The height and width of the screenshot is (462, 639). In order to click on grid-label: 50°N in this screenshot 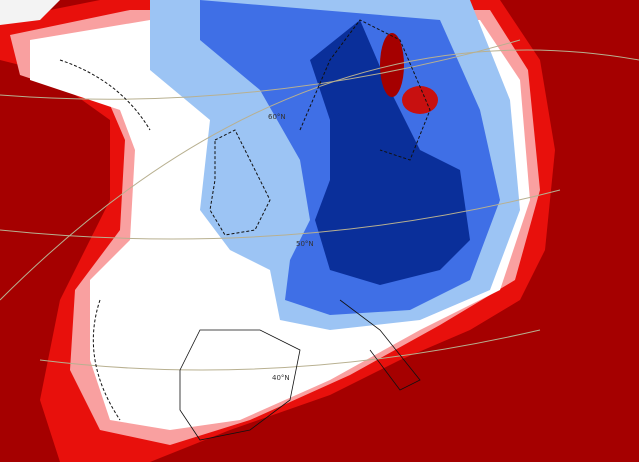, I will do `click(305, 244)`.